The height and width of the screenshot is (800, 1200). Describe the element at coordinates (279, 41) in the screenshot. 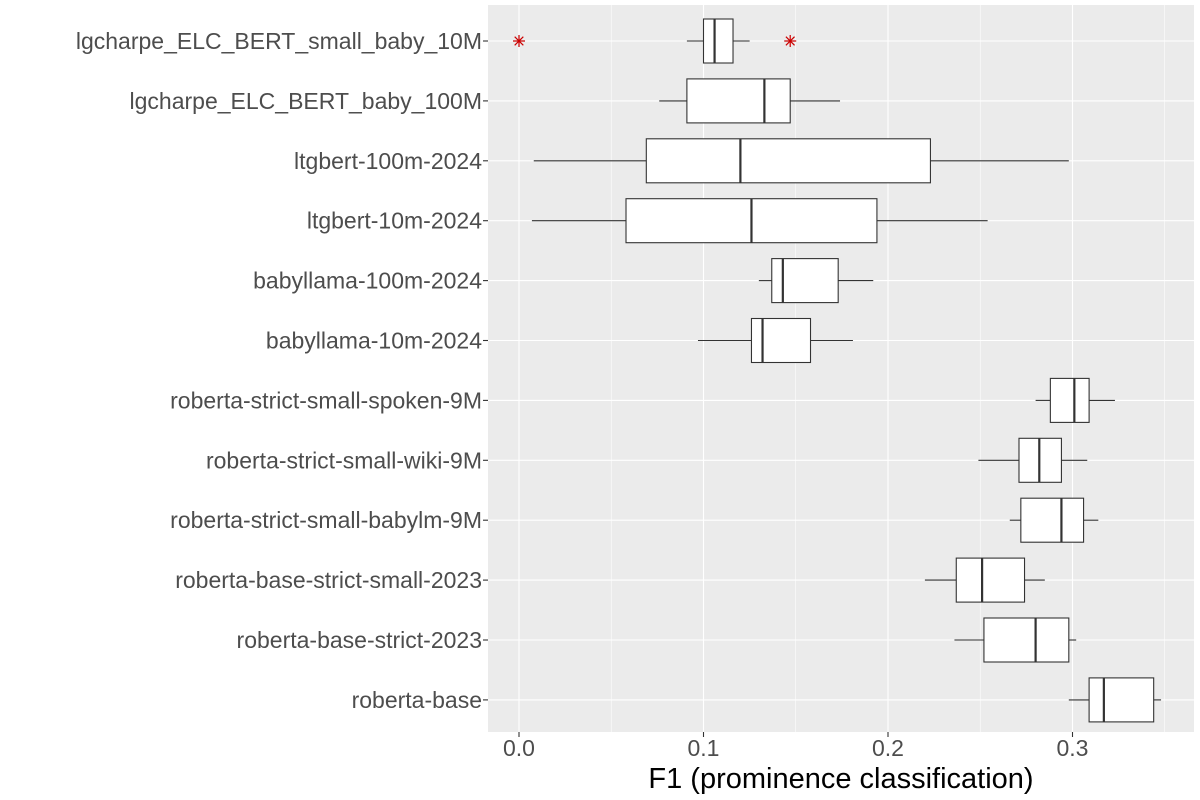

I see `category-label: lgcharpe_ELC_BERT_small_baby_10M` at that location.